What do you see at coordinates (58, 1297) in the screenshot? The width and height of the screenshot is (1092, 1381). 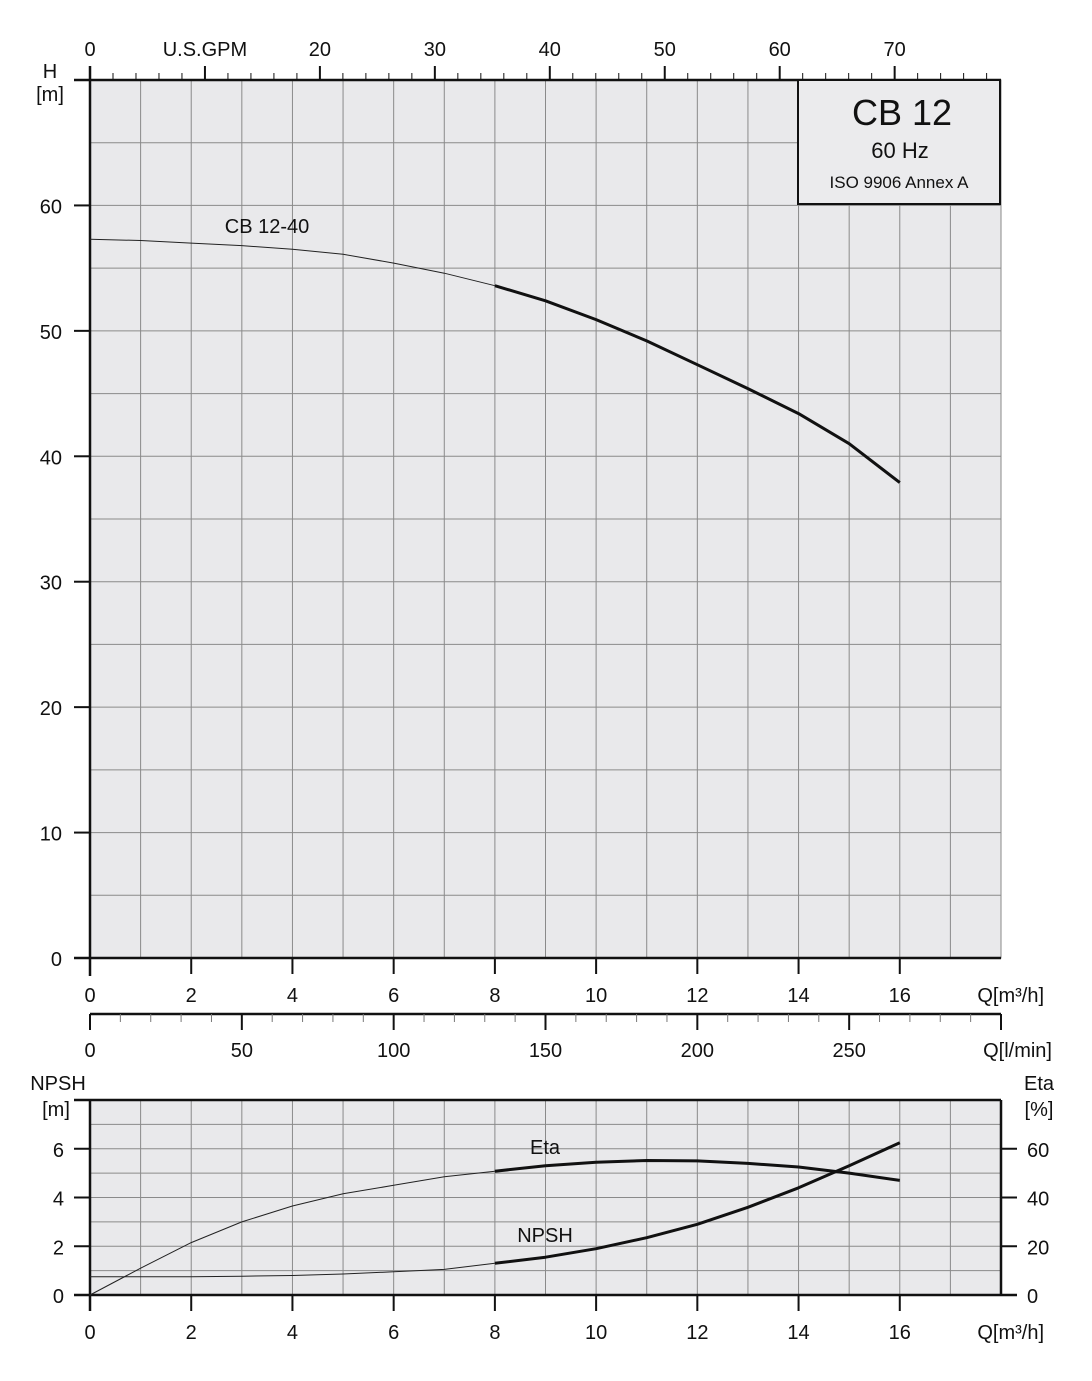 I see `npsh-tick-label: 0` at bounding box center [58, 1297].